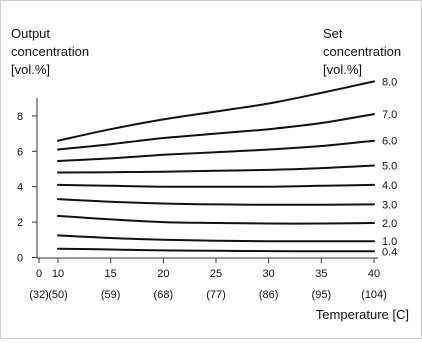  I want to click on x-tick-label-30: 30, so click(269, 274).